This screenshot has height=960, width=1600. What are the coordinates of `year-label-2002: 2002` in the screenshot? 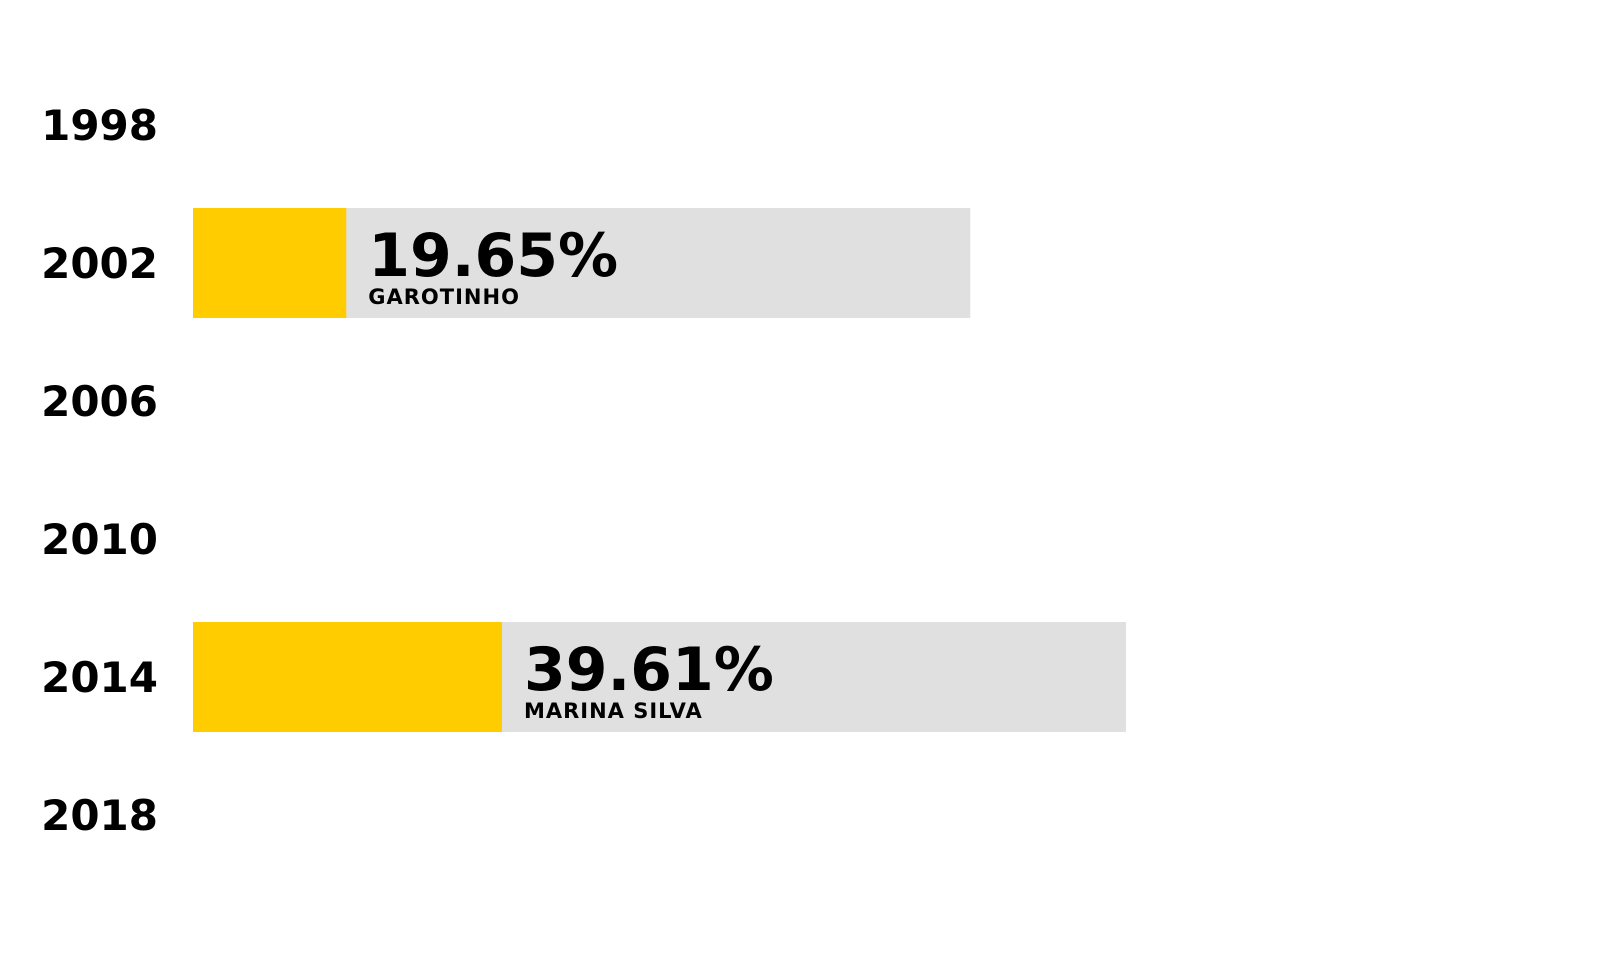 It's located at (99, 263).